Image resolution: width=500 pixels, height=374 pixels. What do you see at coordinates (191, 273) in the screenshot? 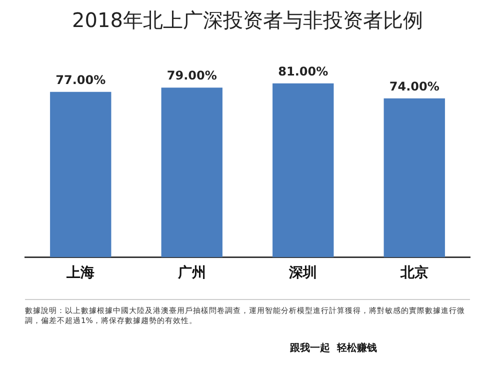
I see `x-tick-label: 广州` at bounding box center [191, 273].